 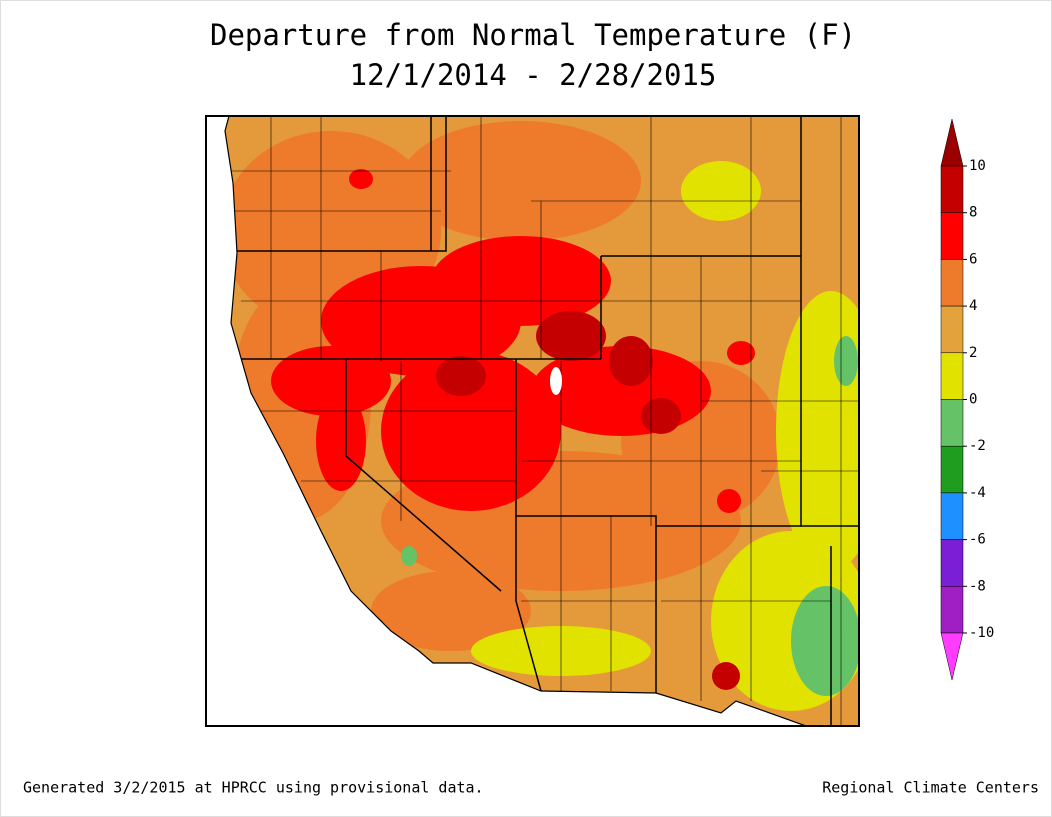 What do you see at coordinates (977, 586) in the screenshot?
I see `colorbar-tick-label: -8` at bounding box center [977, 586].